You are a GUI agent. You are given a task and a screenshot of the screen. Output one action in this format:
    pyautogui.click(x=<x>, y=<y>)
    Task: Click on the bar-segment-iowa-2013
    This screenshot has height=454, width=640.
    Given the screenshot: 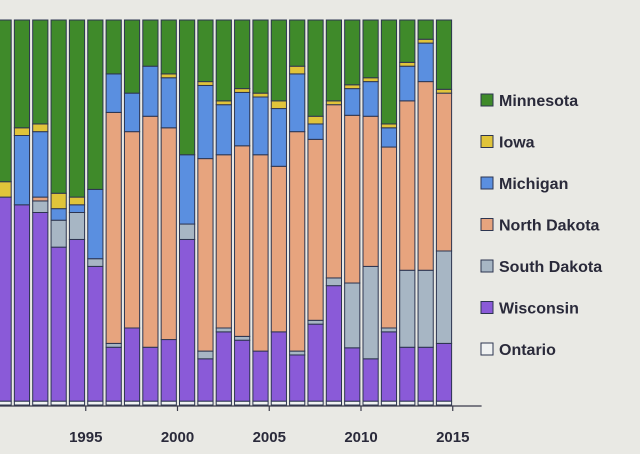 What is the action you would take?
    pyautogui.click(x=425, y=41)
    